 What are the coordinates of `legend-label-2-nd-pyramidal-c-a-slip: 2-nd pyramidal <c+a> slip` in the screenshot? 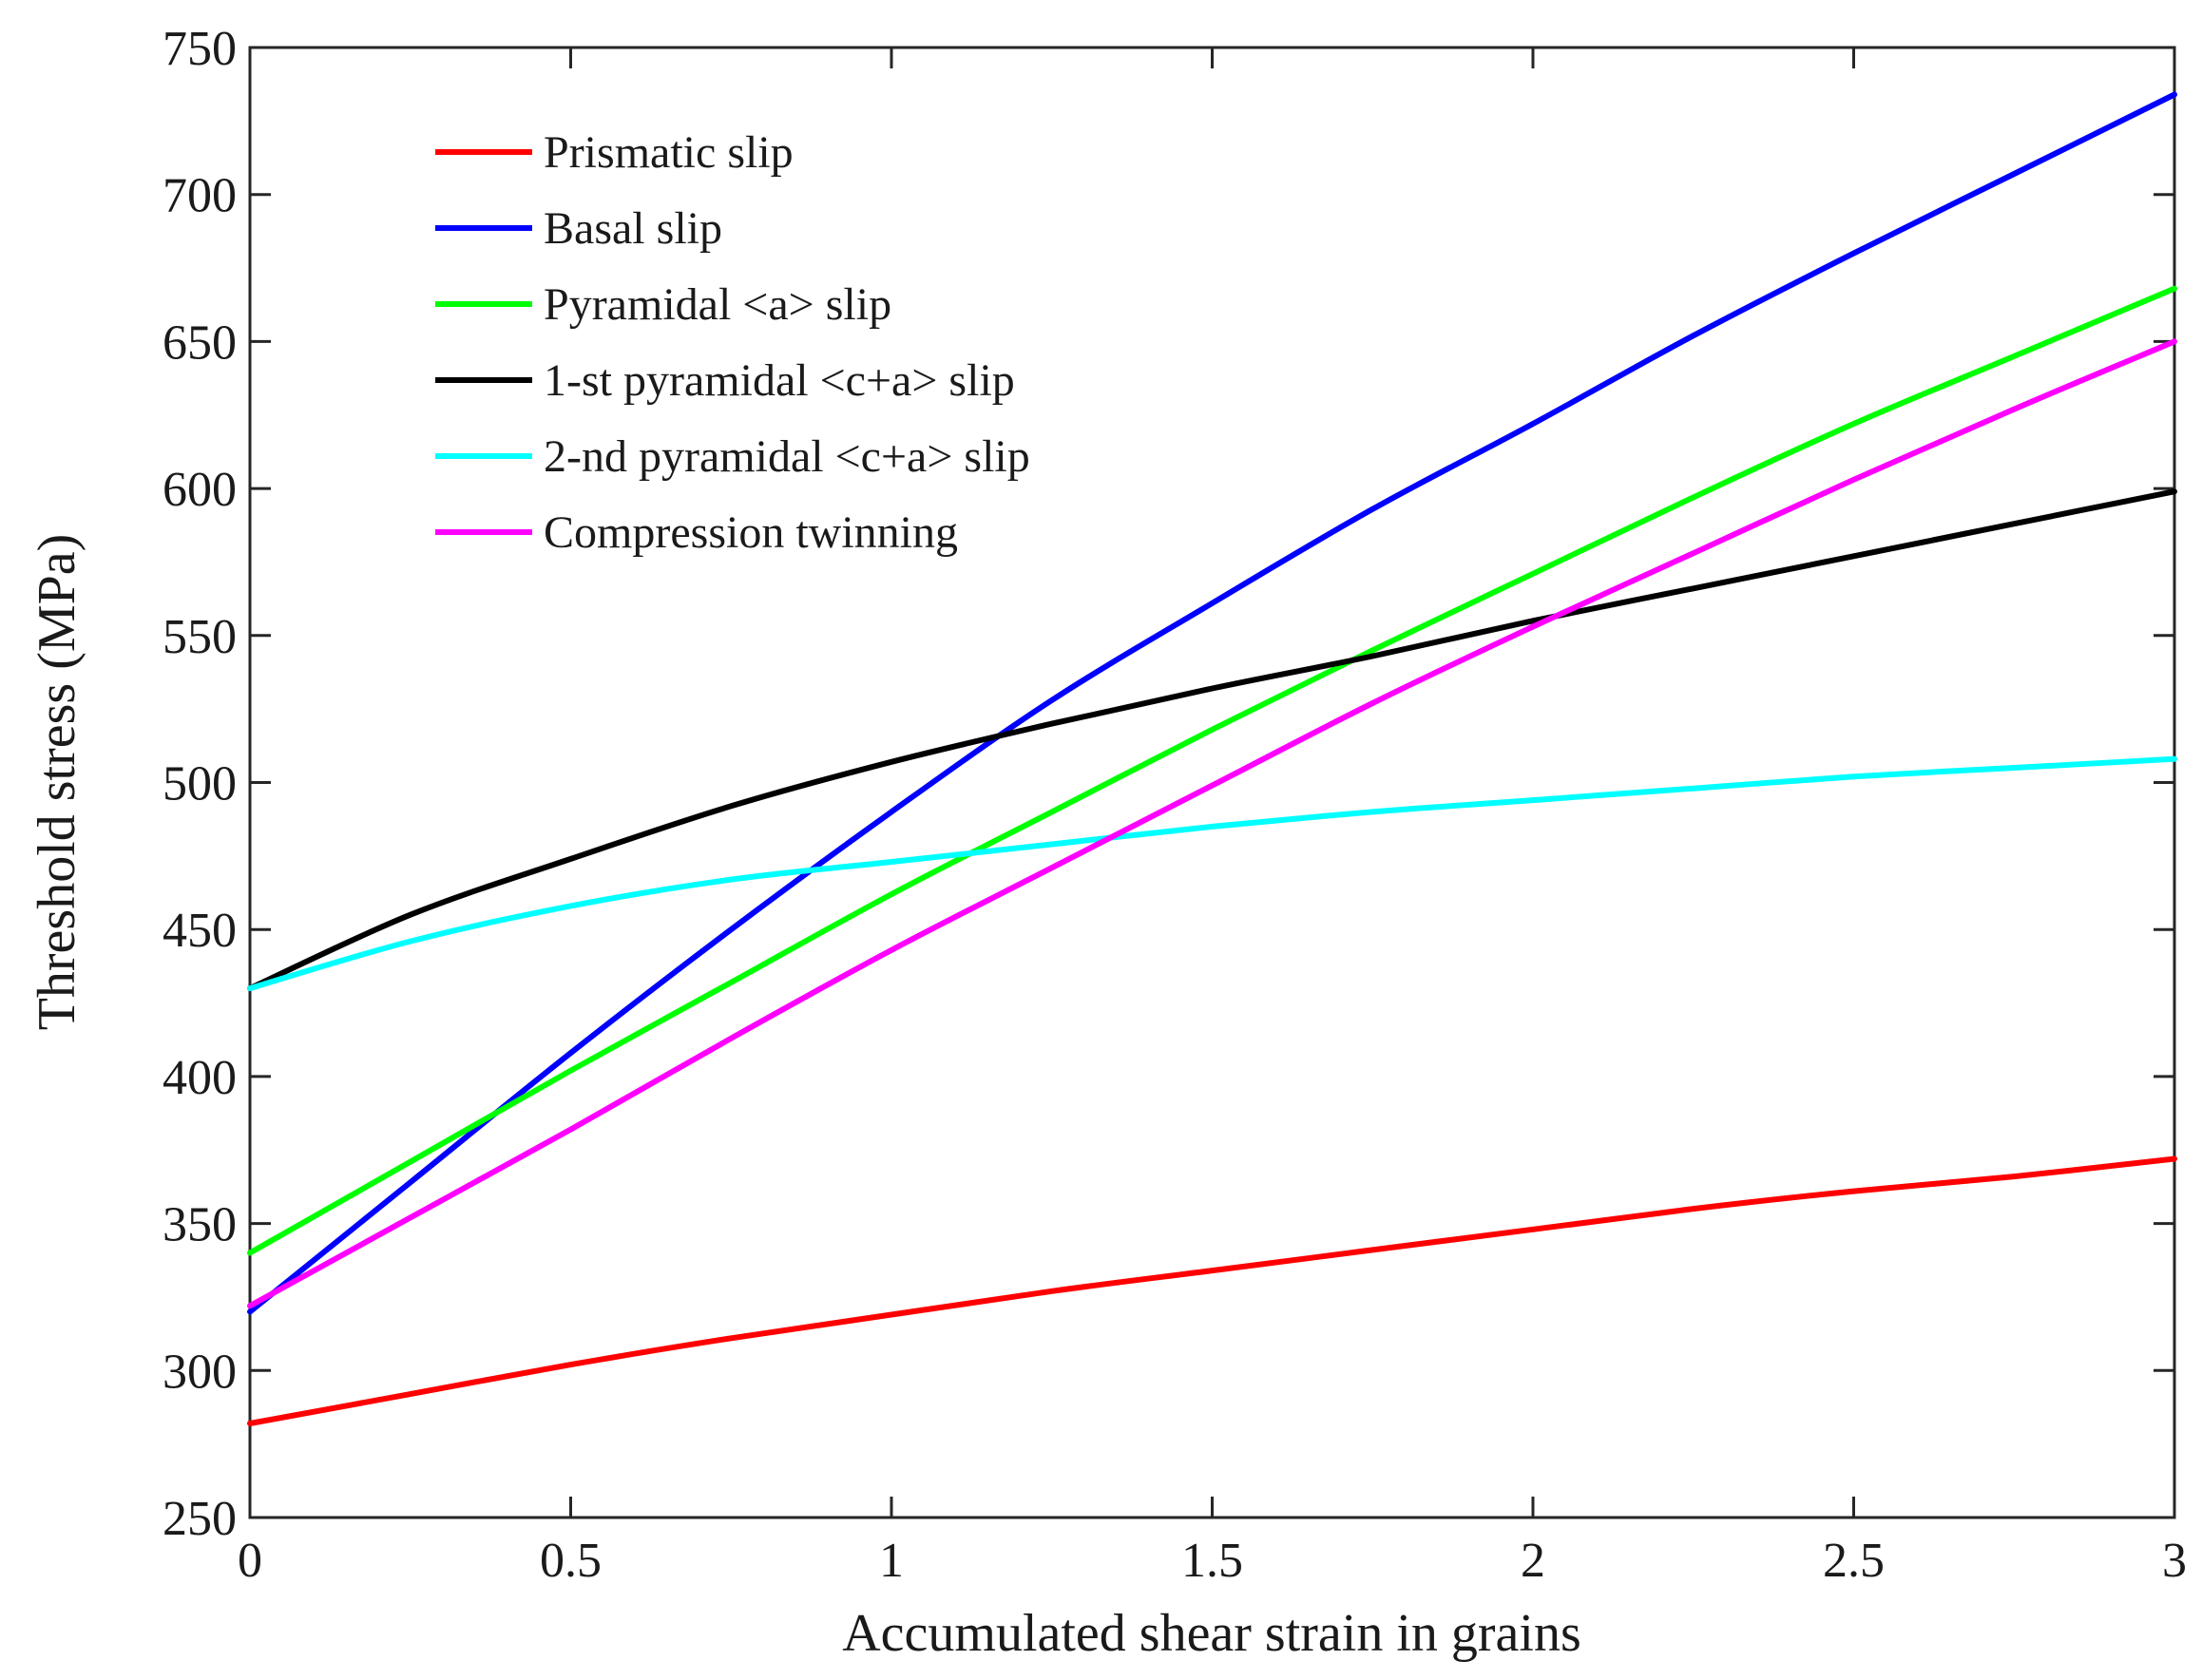 It's located at (787, 456).